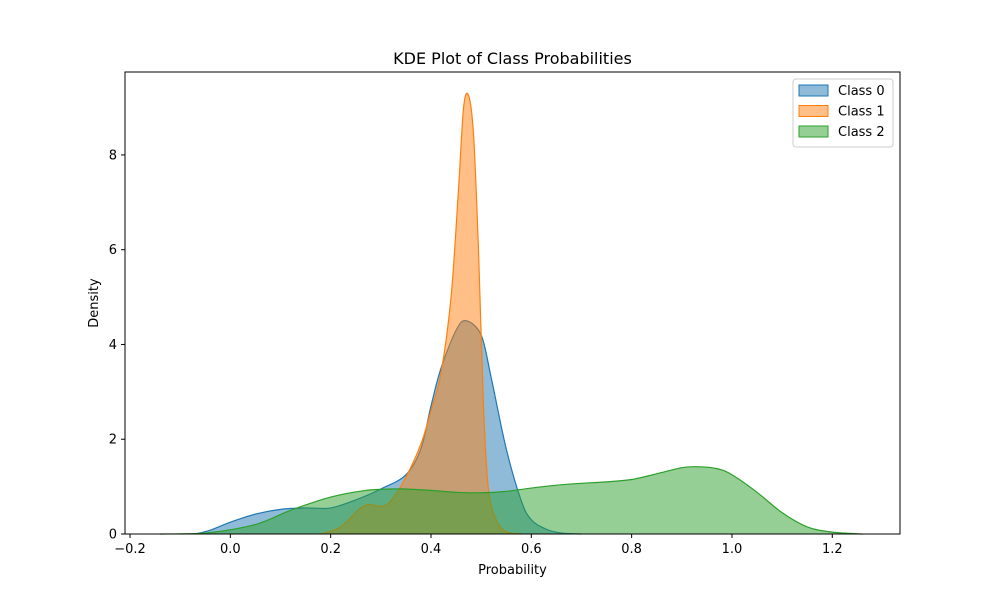 This screenshot has height=600, width=1000. I want to click on y-tick-label: 2, so click(113, 440).